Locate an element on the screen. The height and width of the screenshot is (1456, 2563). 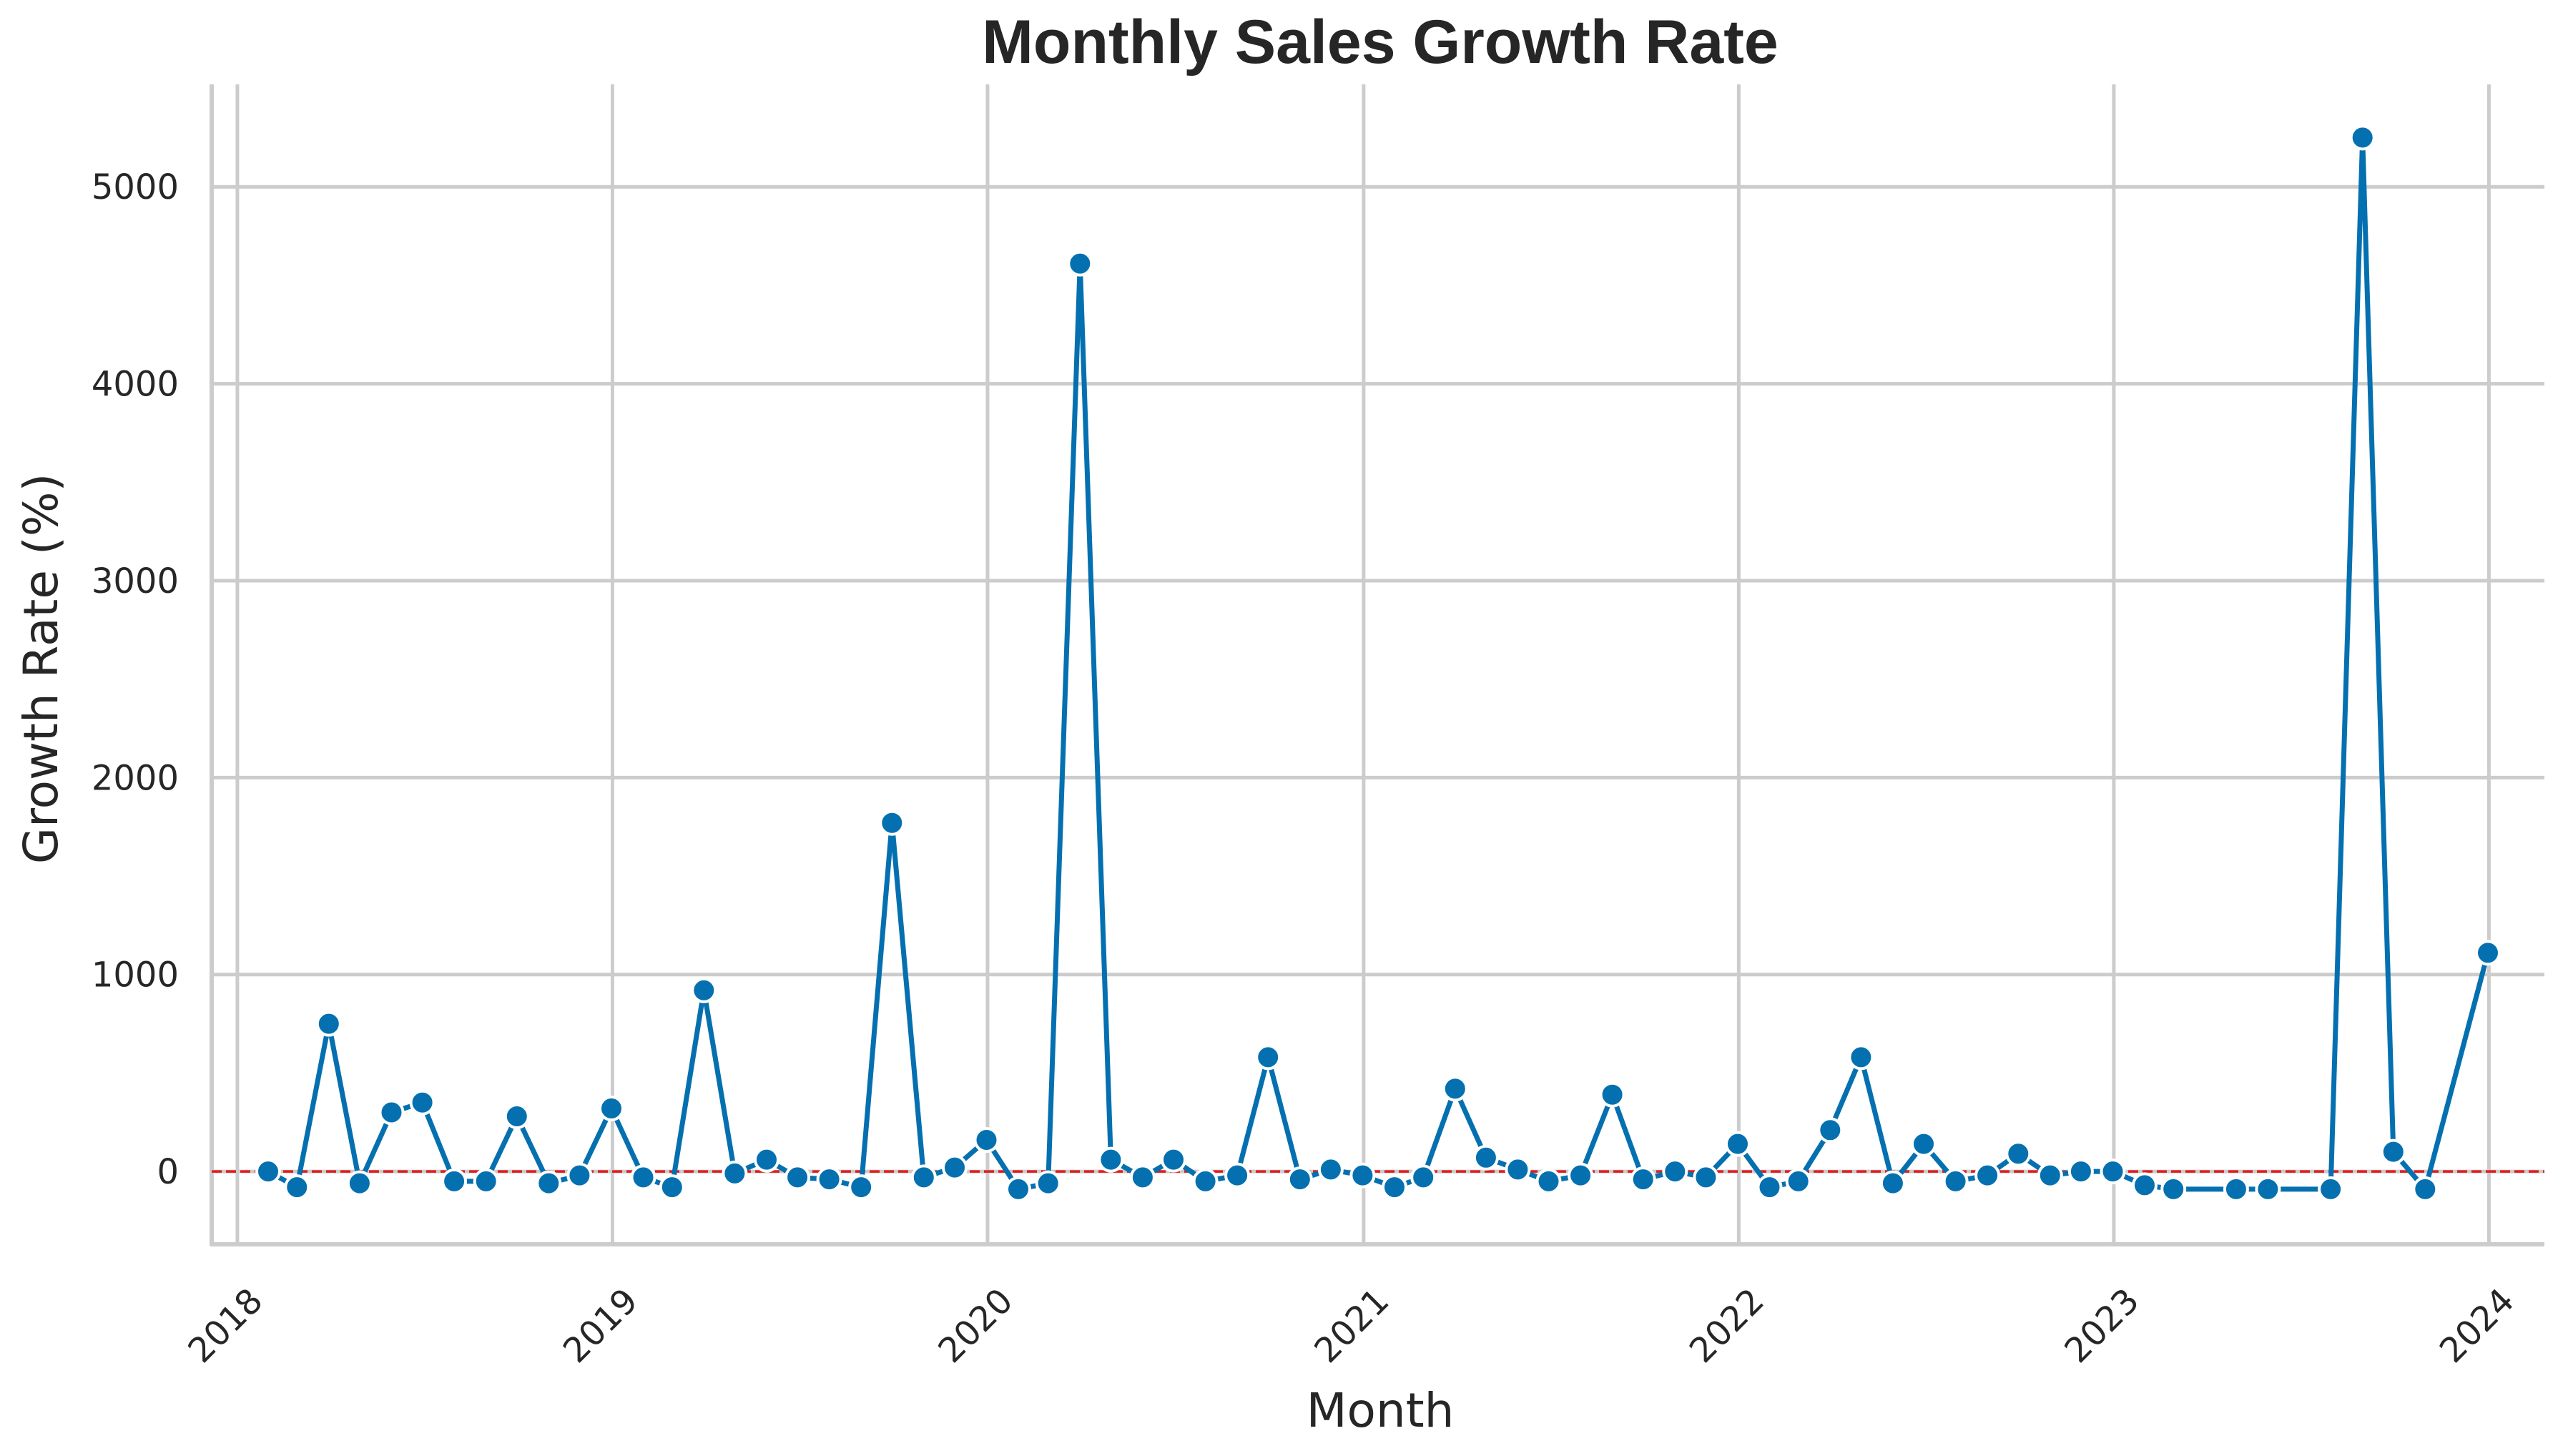
x-tick-label-2021: 2021 is located at coordinates (1352, 1326).